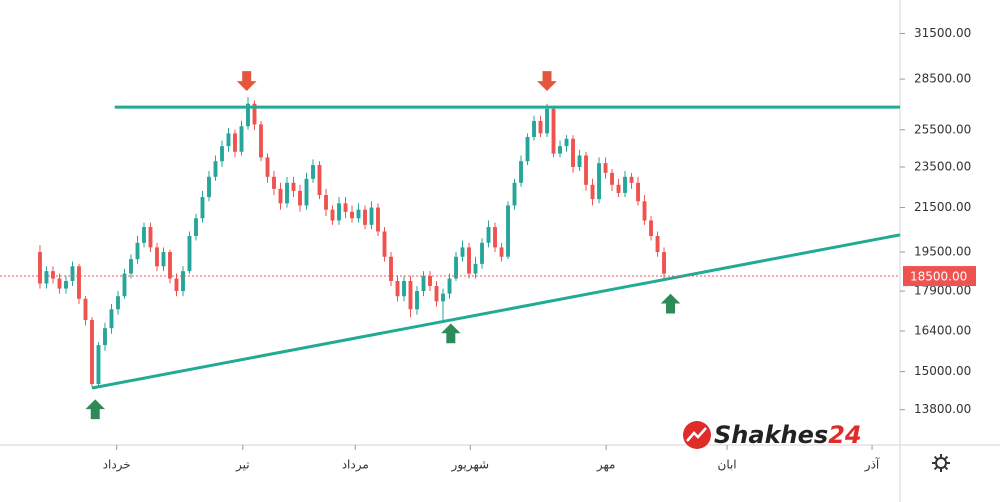 This screenshot has width=1000, height=502. I want to click on x-tick-label: ابان, so click(727, 465).